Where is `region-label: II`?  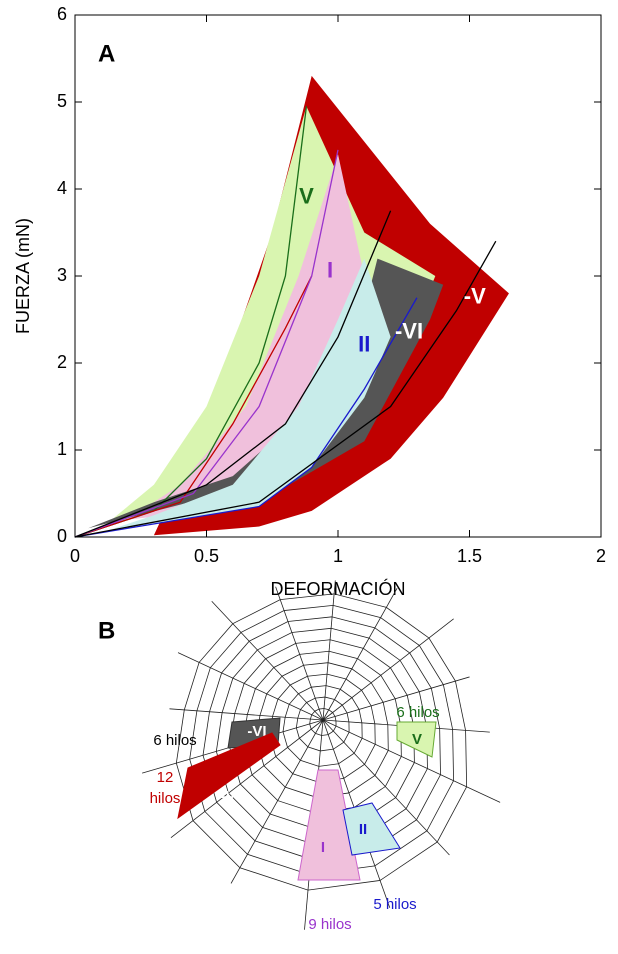
region-label: II is located at coordinates (364, 343).